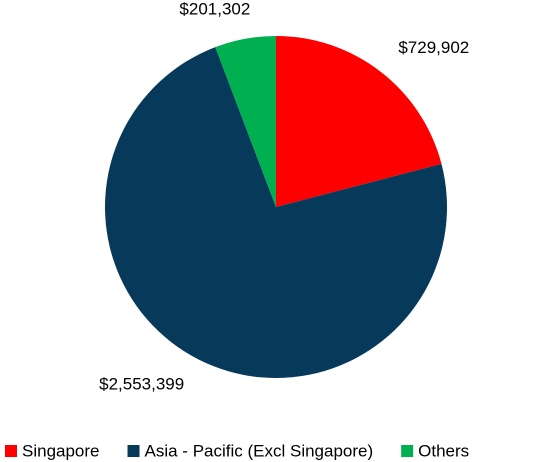 The height and width of the screenshot is (462, 560). Describe the element at coordinates (141, 383) in the screenshot. I see `data-label: $2,553,399` at that location.